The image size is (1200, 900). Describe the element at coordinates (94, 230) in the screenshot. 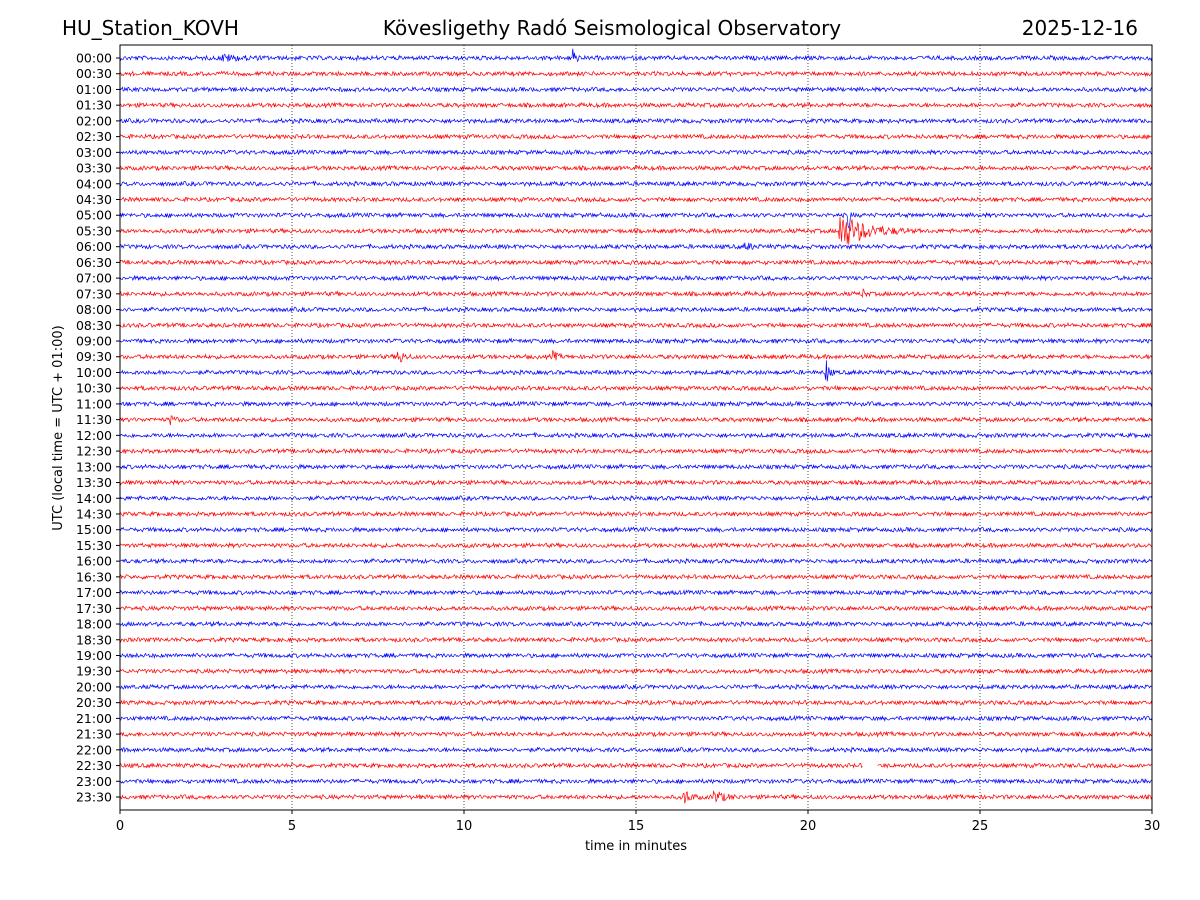

I see `y-tick-label: 05:30` at that location.